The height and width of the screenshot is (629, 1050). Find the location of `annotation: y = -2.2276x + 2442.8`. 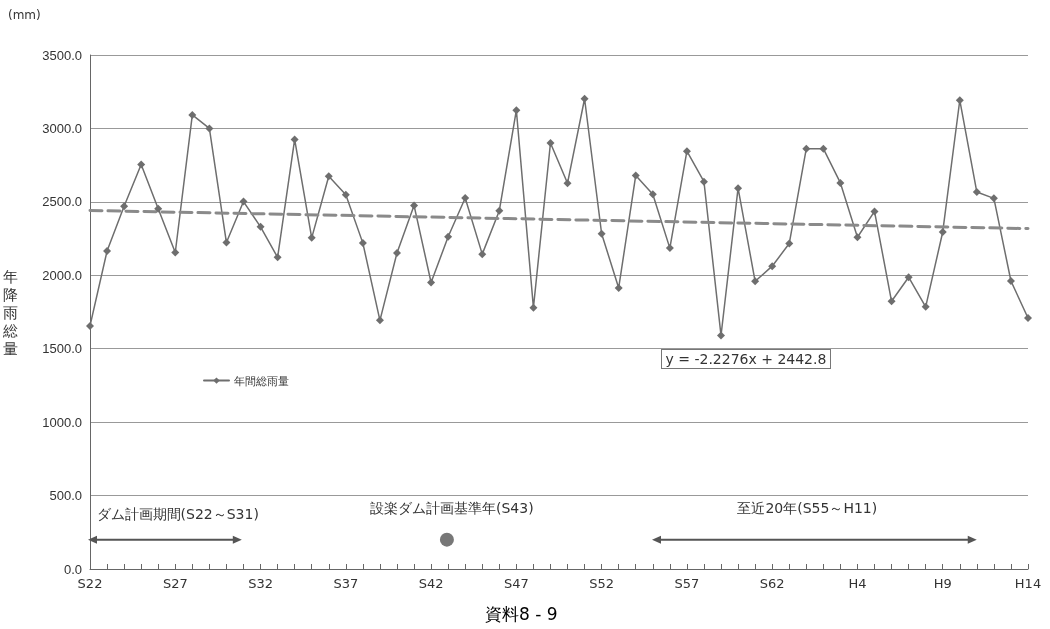

annotation: y = -2.2276x + 2442.8 is located at coordinates (746, 359).